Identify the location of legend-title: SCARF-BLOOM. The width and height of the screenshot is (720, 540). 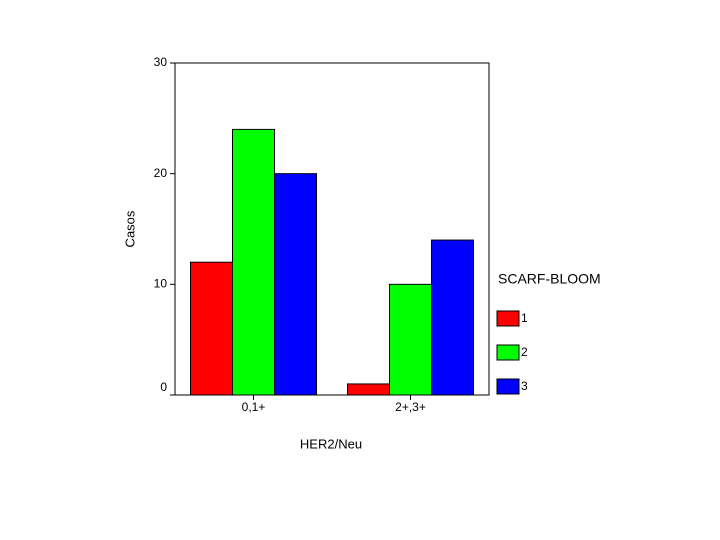
(549, 279).